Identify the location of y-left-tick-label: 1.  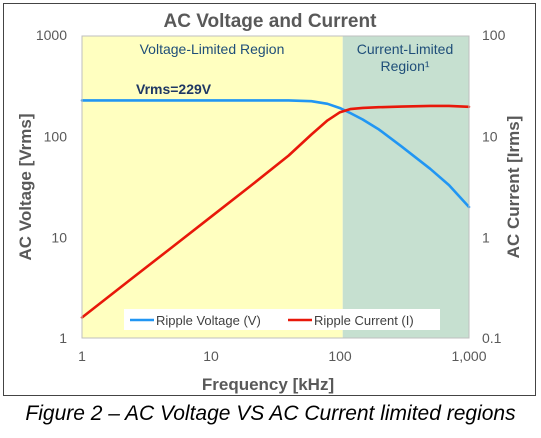
(63, 338).